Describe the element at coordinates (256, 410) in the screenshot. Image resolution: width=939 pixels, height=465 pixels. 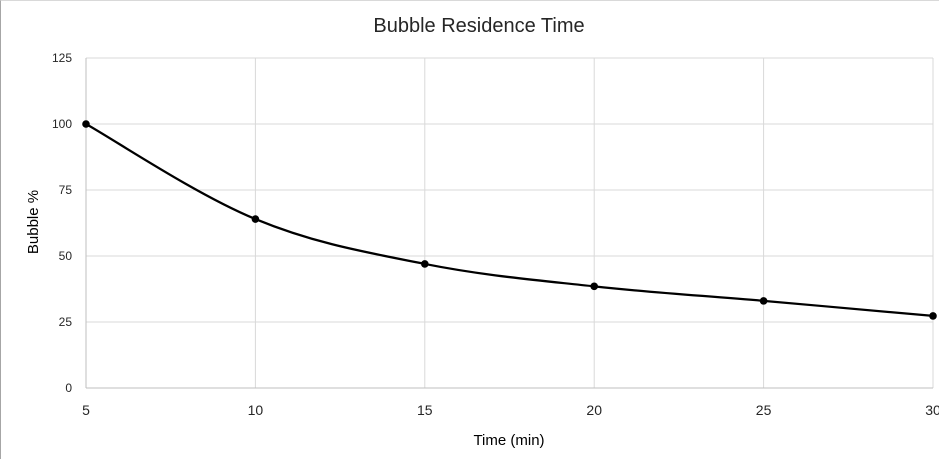
I see `x-tick-label: 10` at that location.